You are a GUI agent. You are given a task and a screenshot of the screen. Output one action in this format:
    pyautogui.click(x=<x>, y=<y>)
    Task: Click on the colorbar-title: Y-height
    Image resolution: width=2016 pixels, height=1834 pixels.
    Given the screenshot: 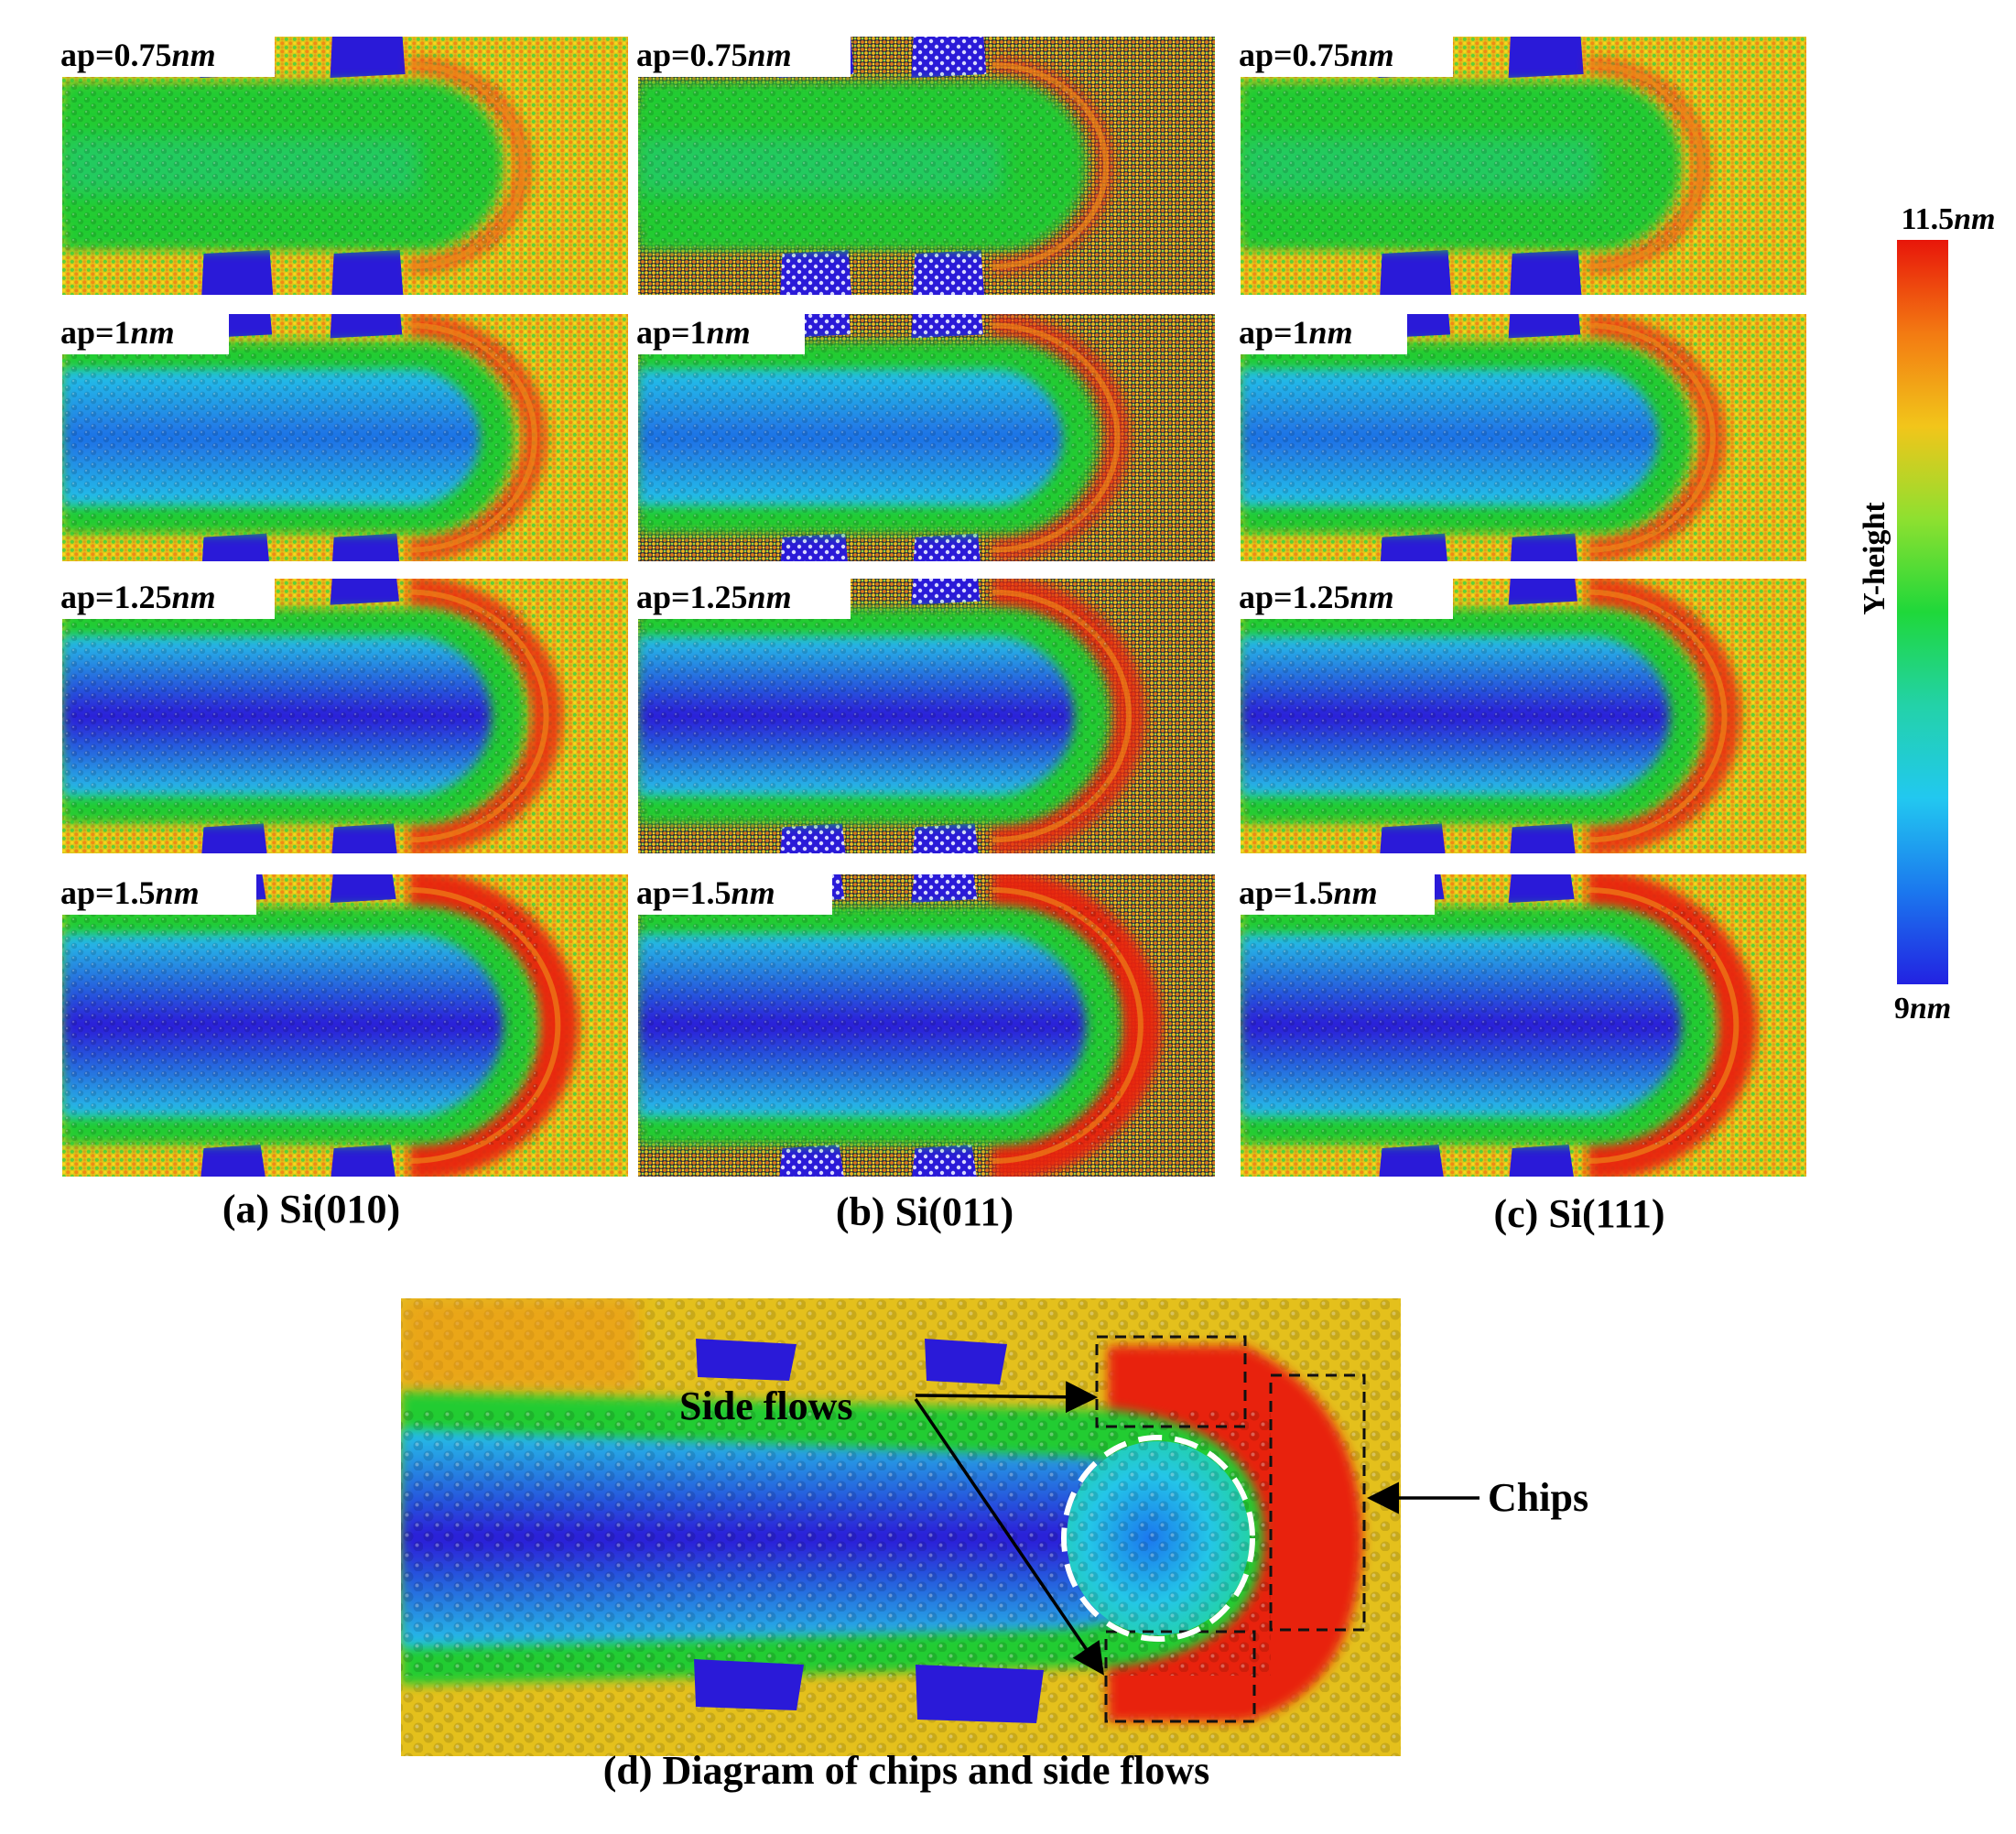 What is the action you would take?
    pyautogui.click(x=1874, y=558)
    